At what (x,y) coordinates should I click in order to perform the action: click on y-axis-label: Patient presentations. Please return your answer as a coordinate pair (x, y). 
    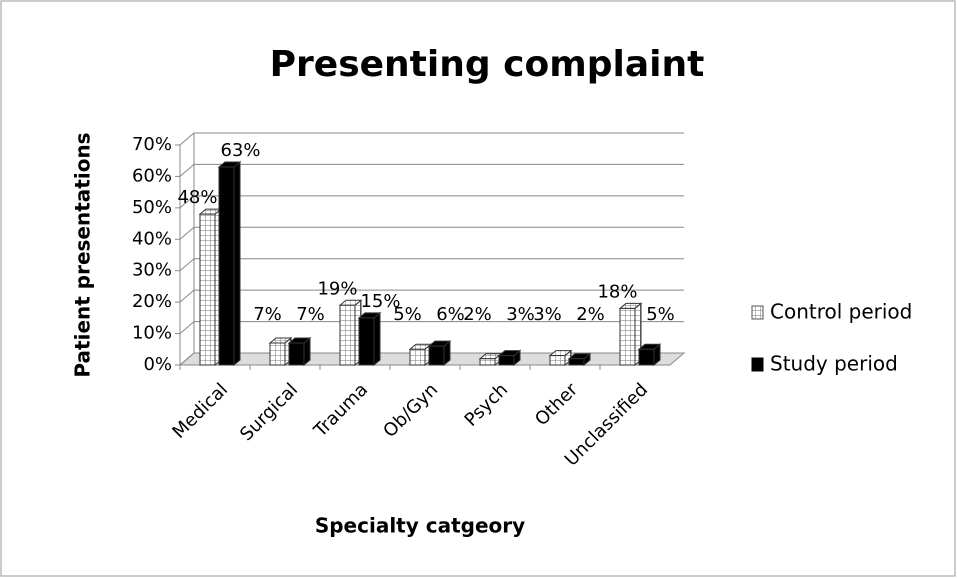
    Looking at the image, I should click on (83, 254).